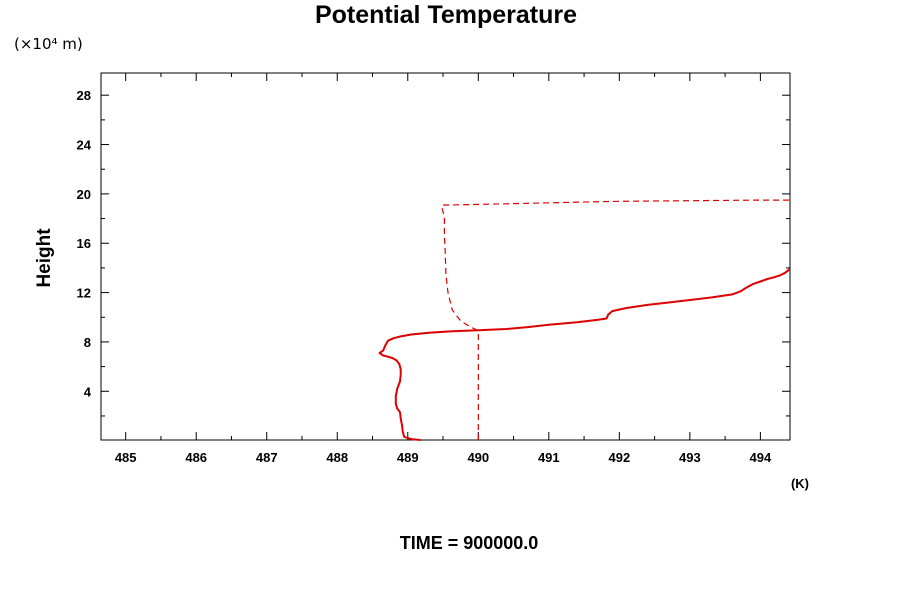  What do you see at coordinates (84, 145) in the screenshot?
I see `y-tick-label: 24` at bounding box center [84, 145].